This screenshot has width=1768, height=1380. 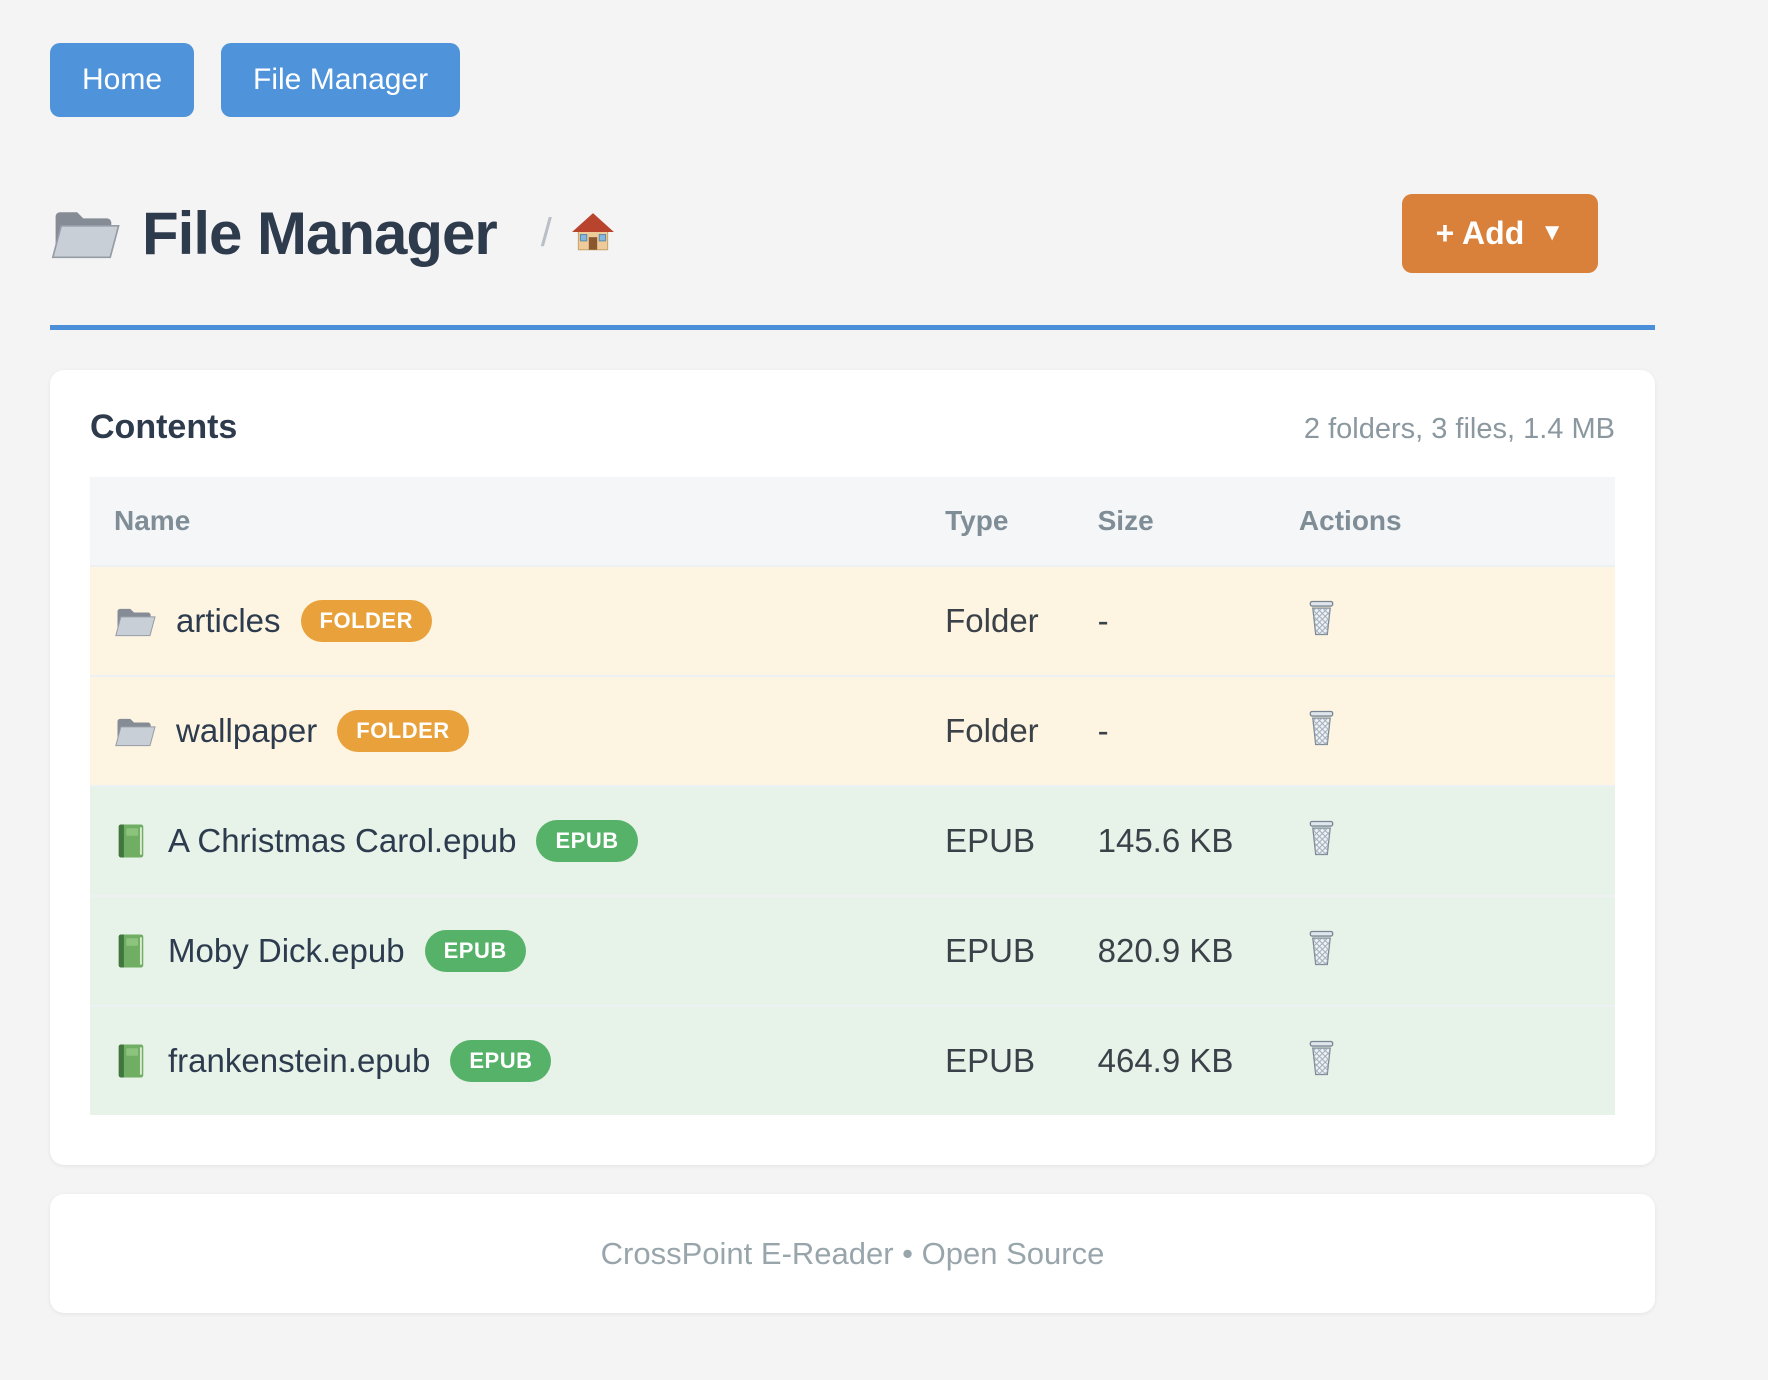 What do you see at coordinates (1459, 429) in the screenshot?
I see `contents-summary: 2 folders, 3 files, 1.4 MB` at bounding box center [1459, 429].